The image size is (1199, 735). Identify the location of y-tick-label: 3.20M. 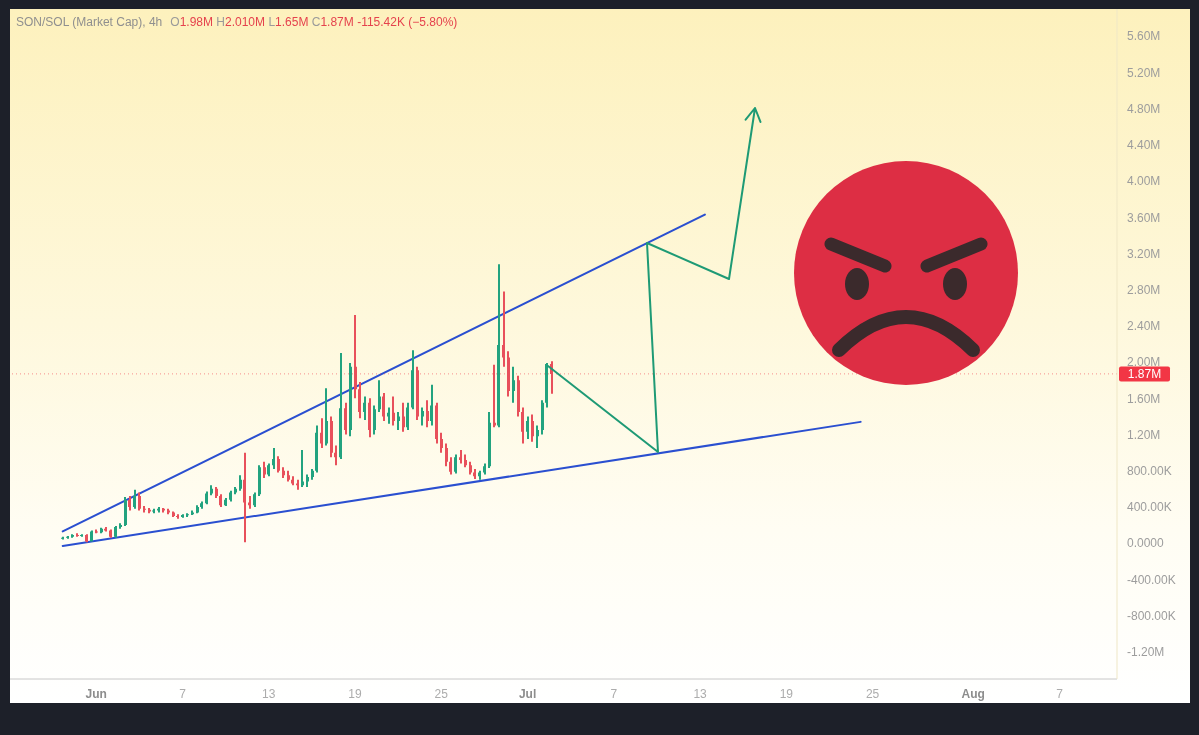
(1144, 253).